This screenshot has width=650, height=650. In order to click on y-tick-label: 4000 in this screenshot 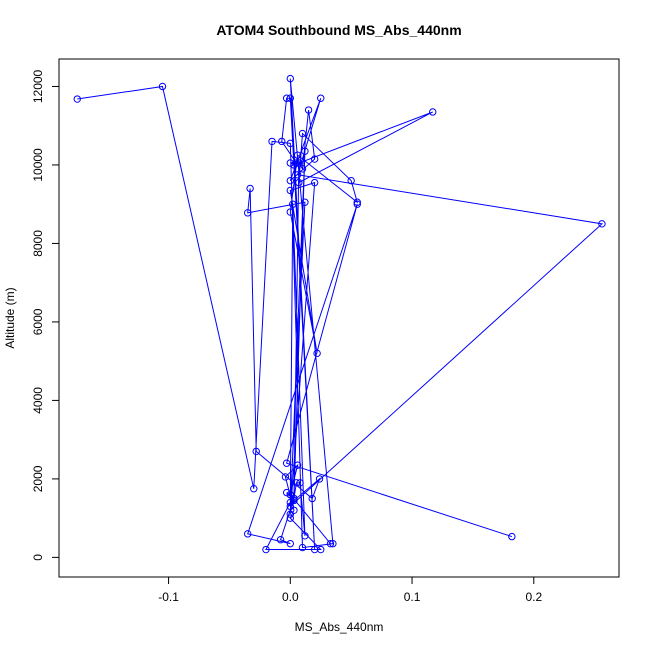, I will do `click(38, 400)`.